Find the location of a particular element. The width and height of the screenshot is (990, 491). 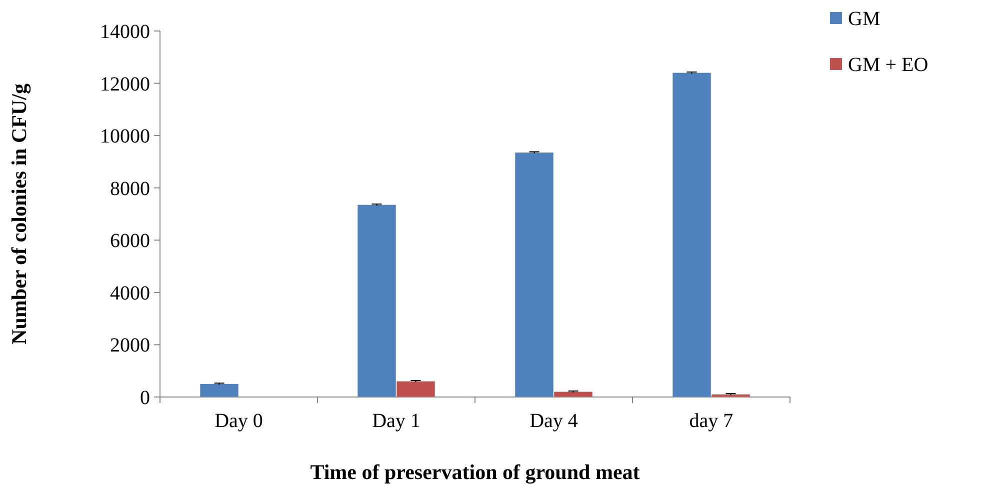

x-tick-label: Day 0 is located at coordinates (238, 421).